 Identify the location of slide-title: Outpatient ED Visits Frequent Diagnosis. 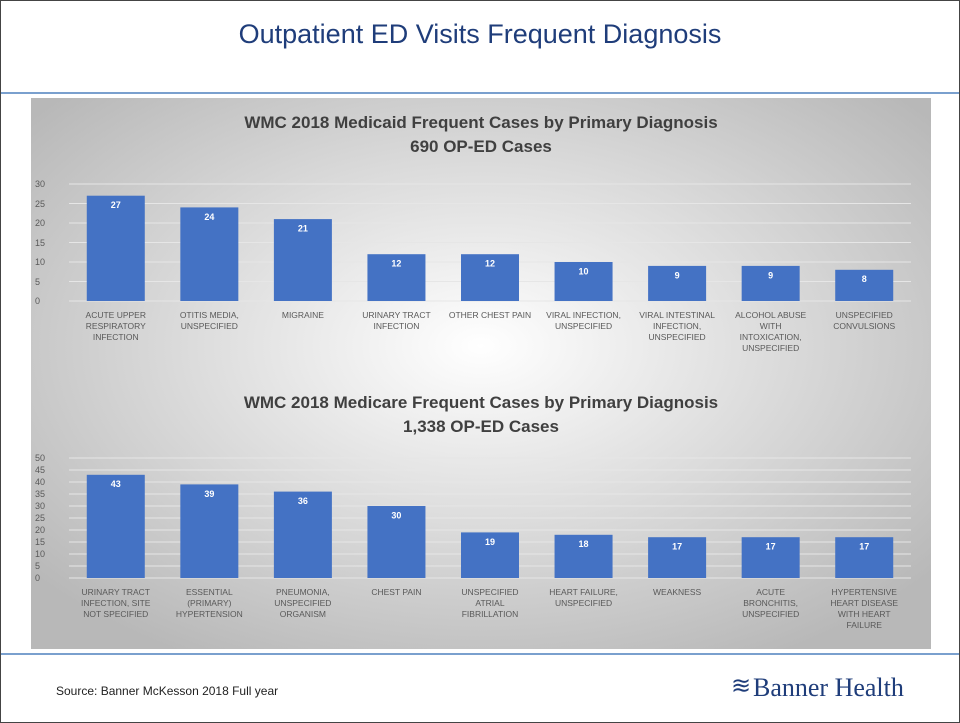
(480, 34).